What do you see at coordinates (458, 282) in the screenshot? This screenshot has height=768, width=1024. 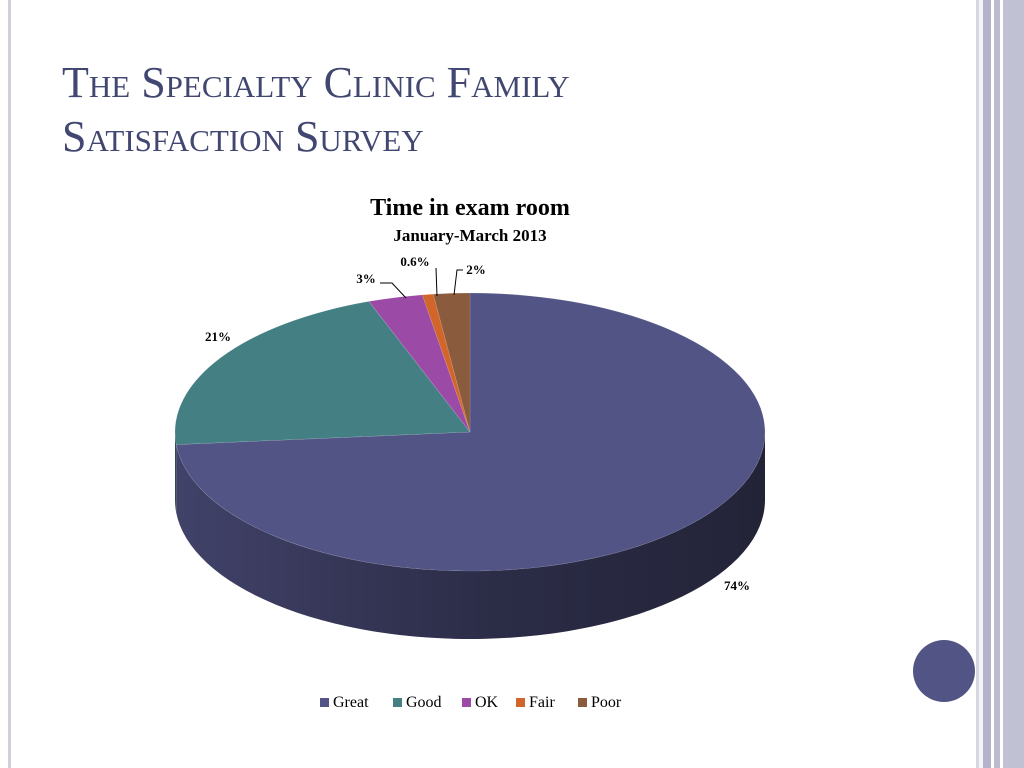 I see `leader-line-poor` at bounding box center [458, 282].